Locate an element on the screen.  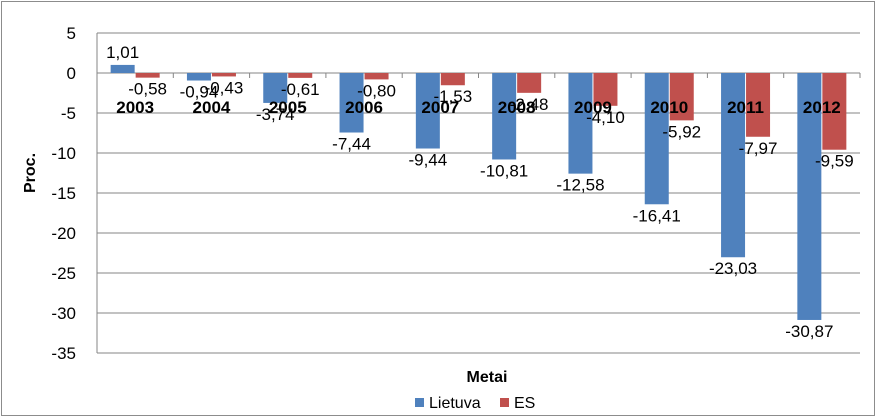
data-label-es-2009: -4,10 is located at coordinates (605, 117).